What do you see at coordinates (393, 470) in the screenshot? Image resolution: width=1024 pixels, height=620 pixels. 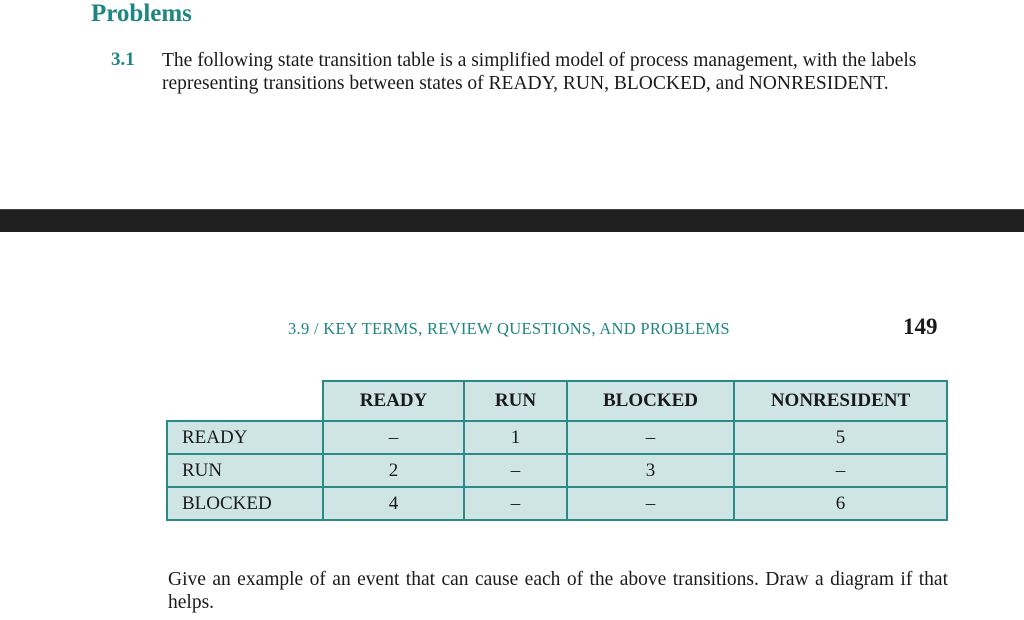 I see `table-cell: 2` at bounding box center [393, 470].